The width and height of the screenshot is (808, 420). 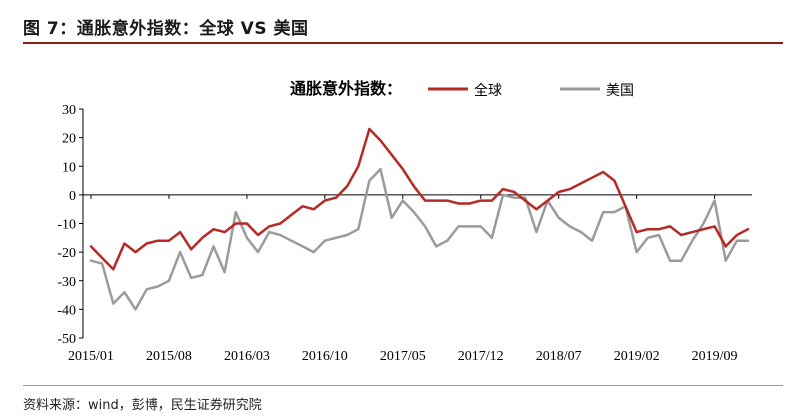 I want to click on y-tick-label: -40, so click(x=66, y=310).